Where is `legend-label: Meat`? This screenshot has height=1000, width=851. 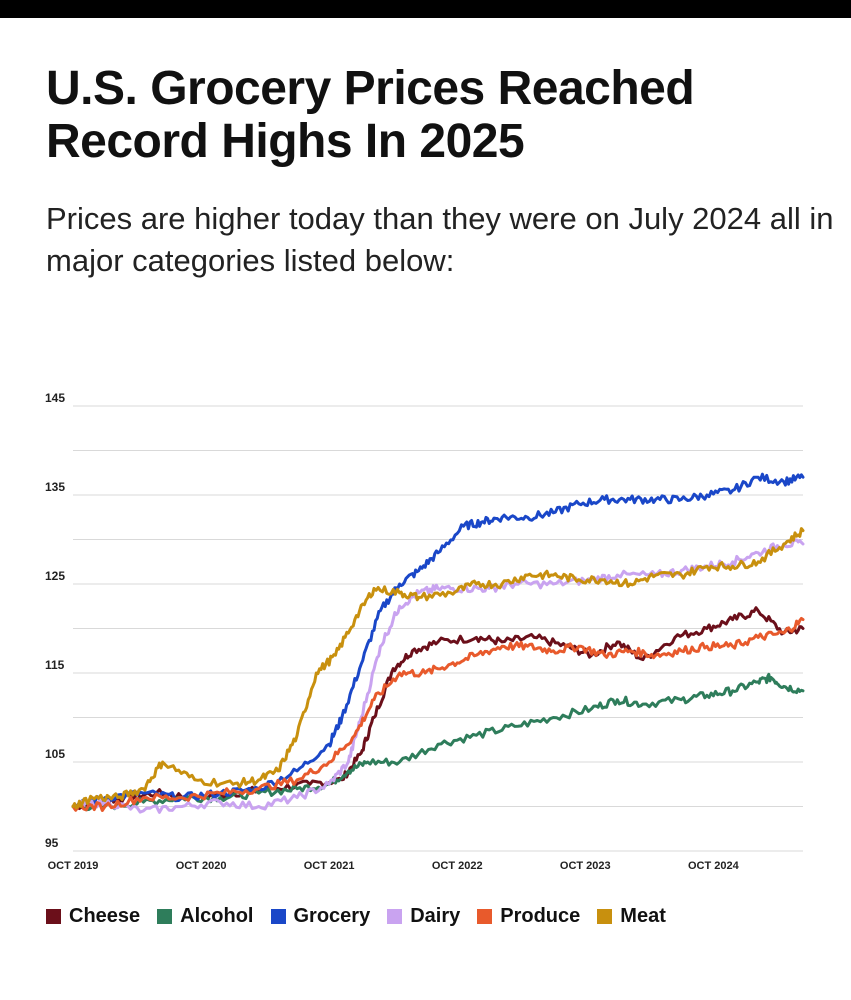 legend-label: Meat is located at coordinates (643, 916).